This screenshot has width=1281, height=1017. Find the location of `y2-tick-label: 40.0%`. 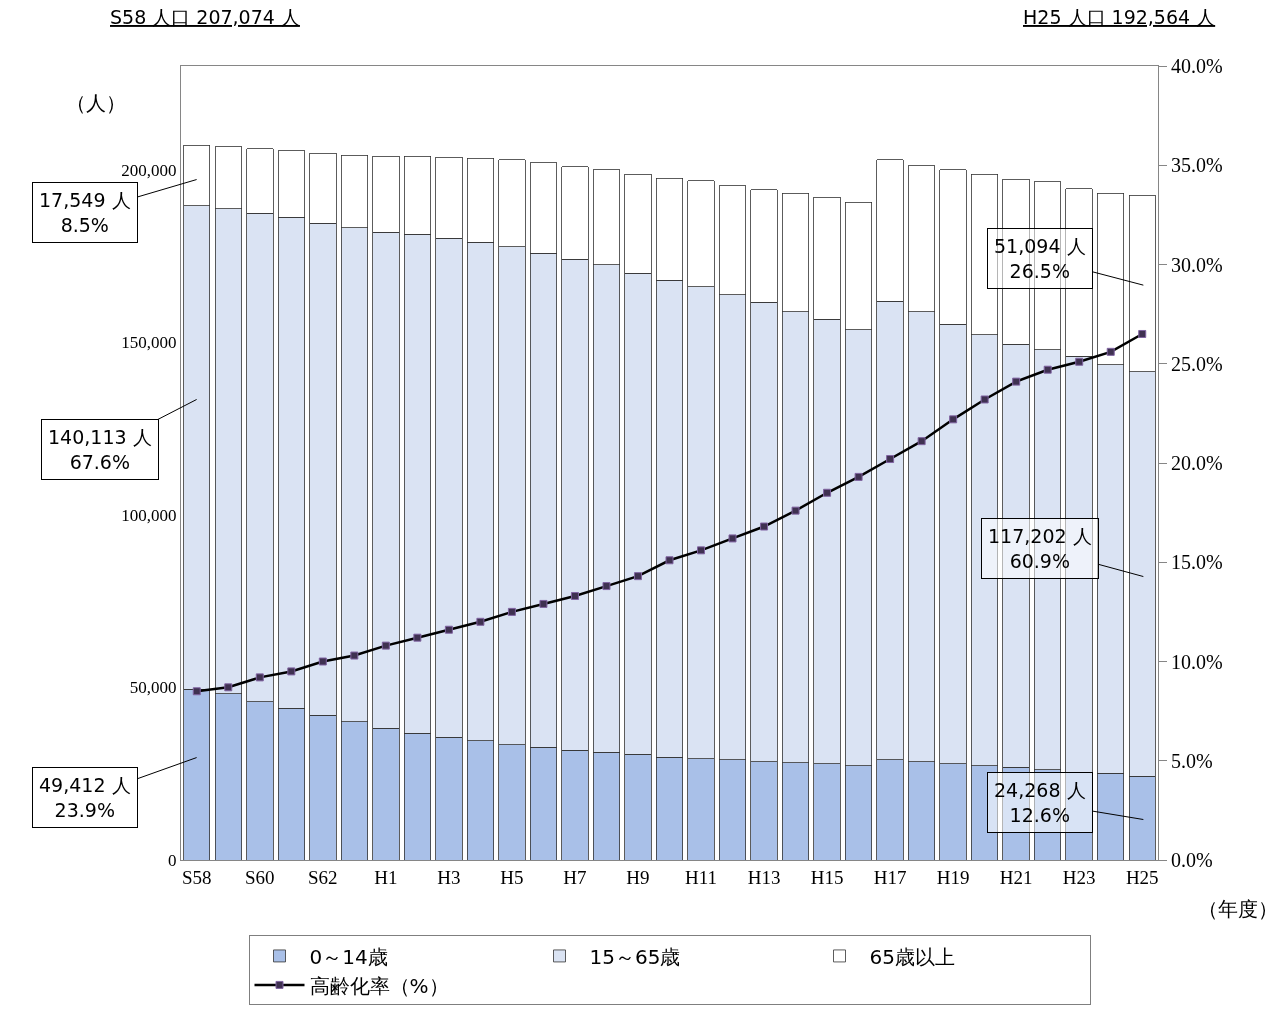

y2-tick-label: 40.0% is located at coordinates (1197, 66).